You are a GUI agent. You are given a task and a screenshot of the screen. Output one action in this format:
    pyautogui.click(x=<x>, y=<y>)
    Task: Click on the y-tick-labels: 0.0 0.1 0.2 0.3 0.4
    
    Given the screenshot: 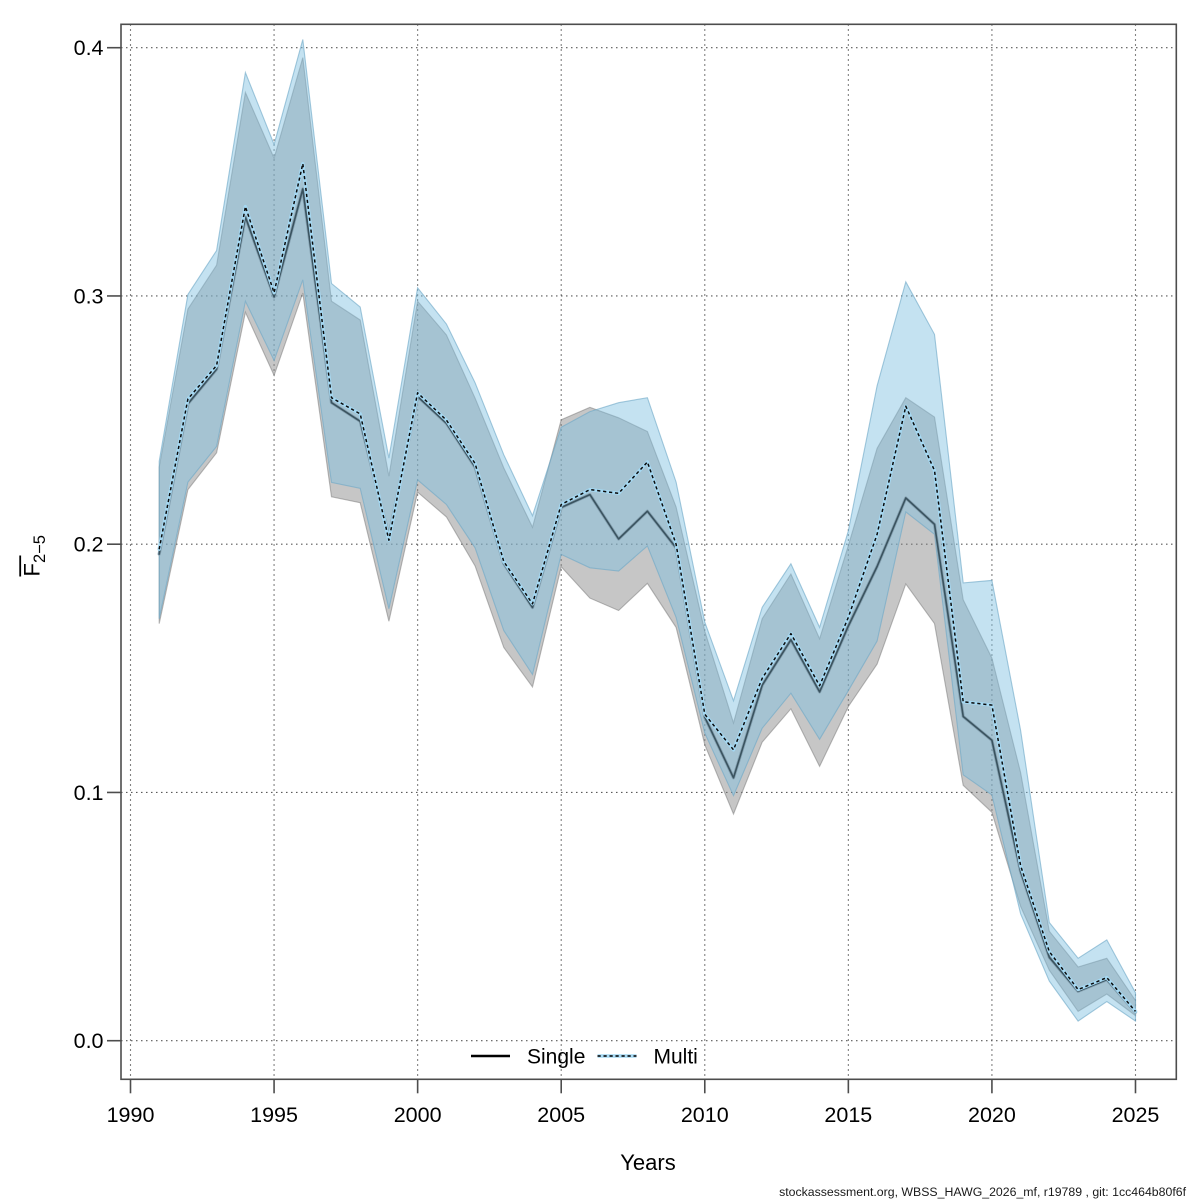 What is the action you would take?
    pyautogui.click(x=89, y=544)
    